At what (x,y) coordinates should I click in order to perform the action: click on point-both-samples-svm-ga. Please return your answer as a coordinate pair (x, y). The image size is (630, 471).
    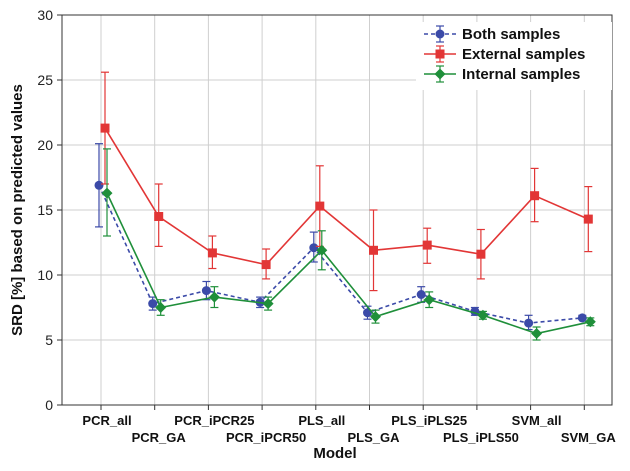
    Looking at the image, I should click on (582, 318).